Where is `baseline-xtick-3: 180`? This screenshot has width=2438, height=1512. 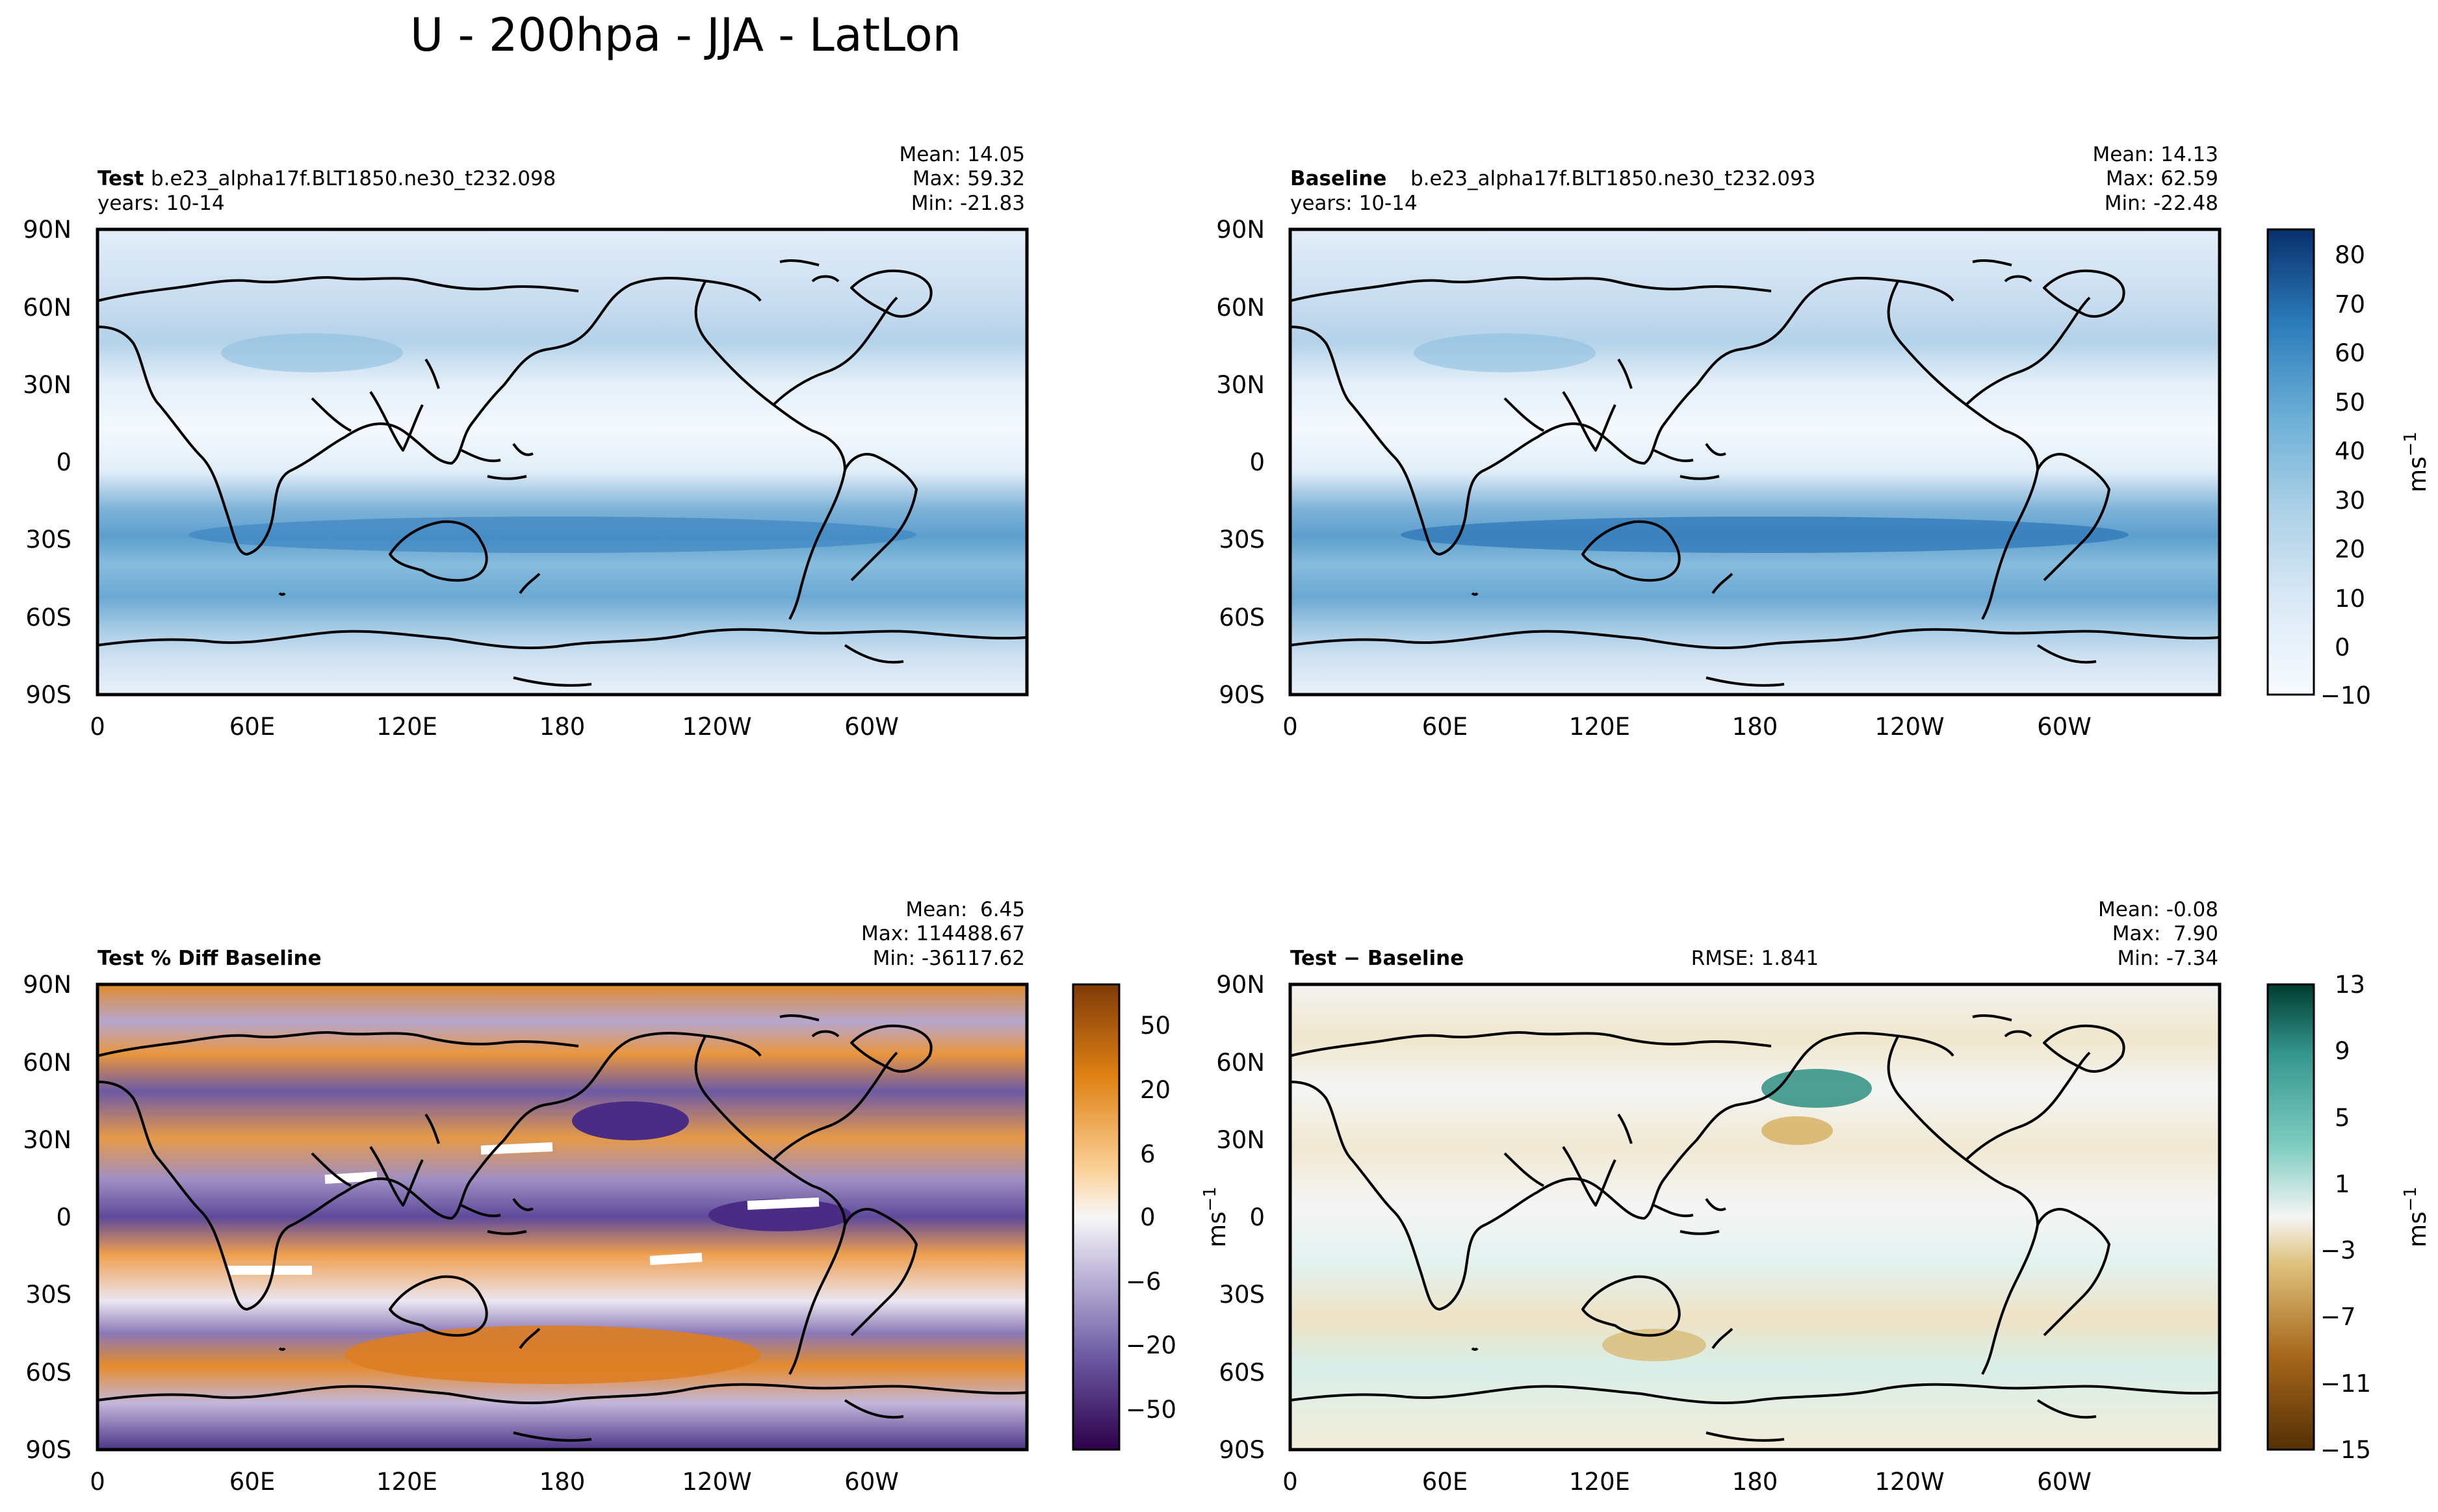
baseline-xtick-3: 180 is located at coordinates (1755, 727).